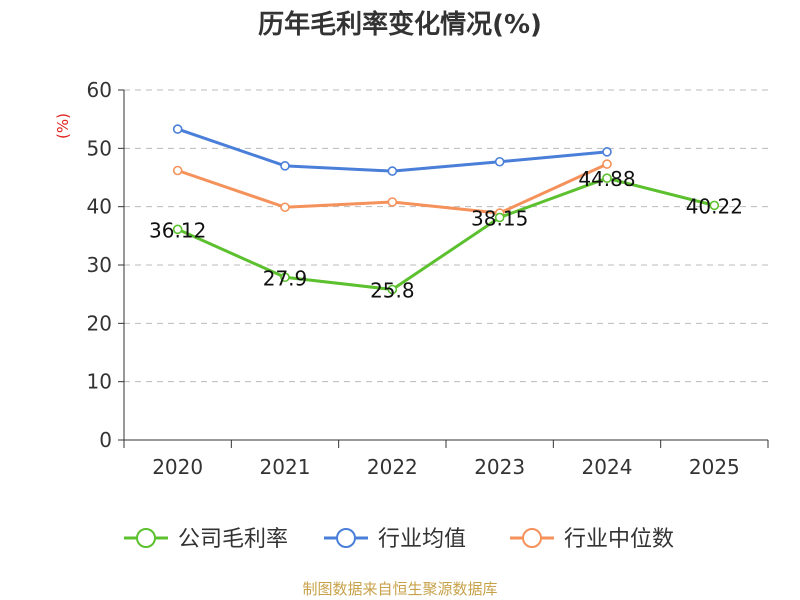  Describe the element at coordinates (99, 90) in the screenshot. I see `y-tick-label: 60` at that location.